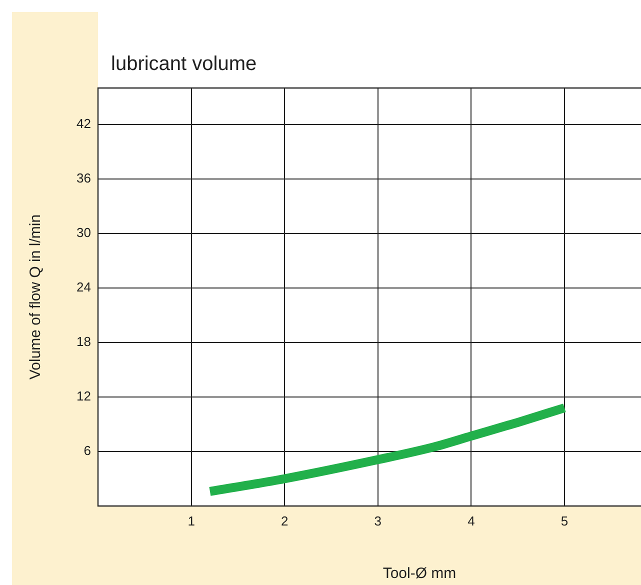 The width and height of the screenshot is (641, 585). What do you see at coordinates (564, 520) in the screenshot?
I see `x-tick-label: 5` at bounding box center [564, 520].